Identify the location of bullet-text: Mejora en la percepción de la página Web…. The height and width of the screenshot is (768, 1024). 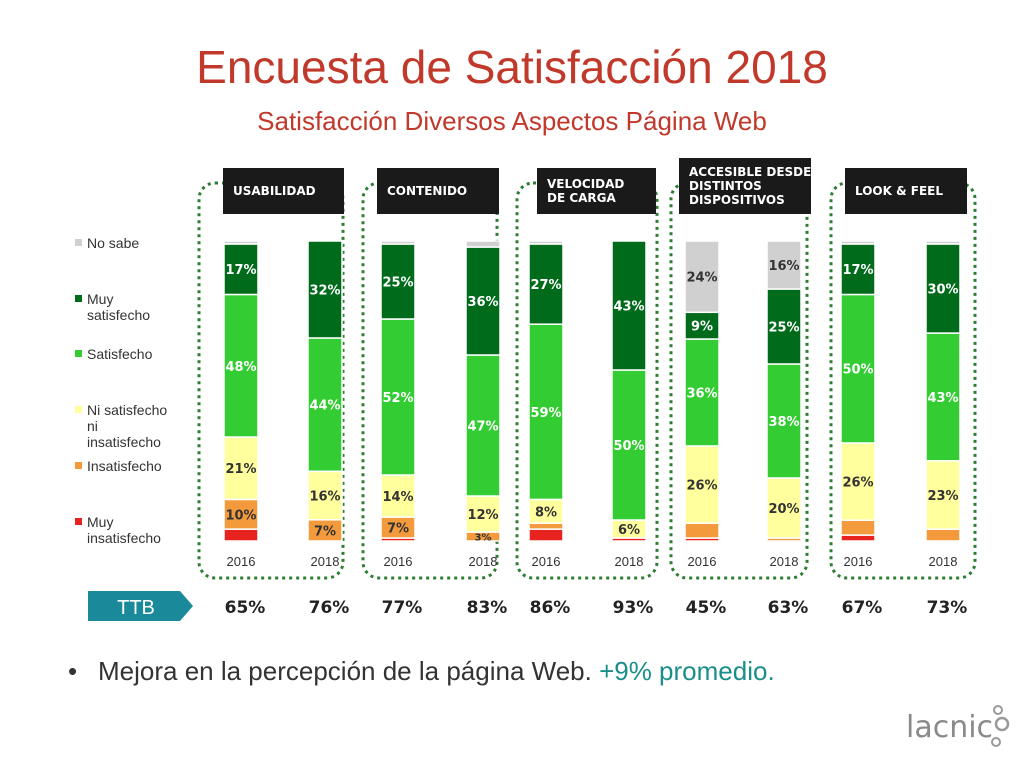
(349, 671).